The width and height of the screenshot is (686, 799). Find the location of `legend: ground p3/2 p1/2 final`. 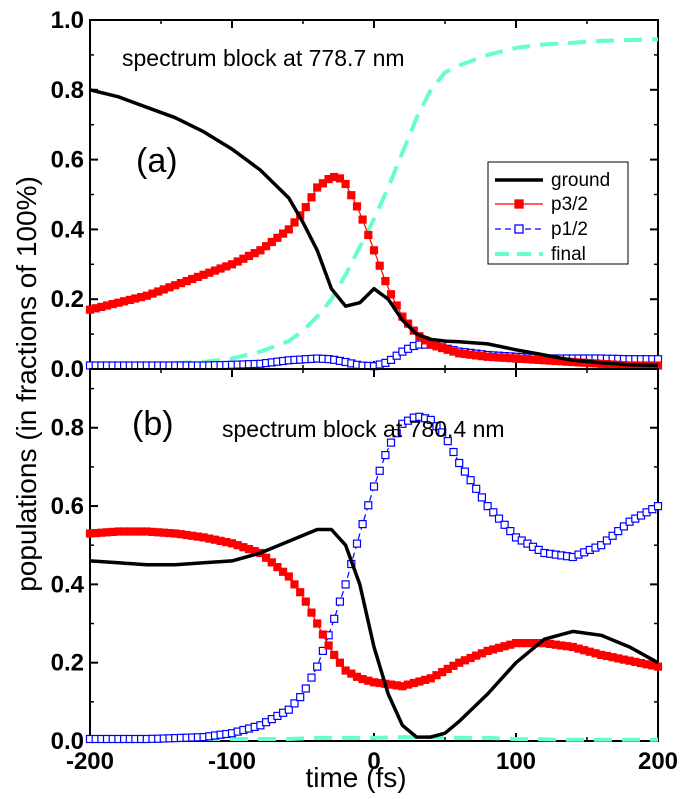

legend: ground p3/2 p1/2 final is located at coordinates (558, 213).